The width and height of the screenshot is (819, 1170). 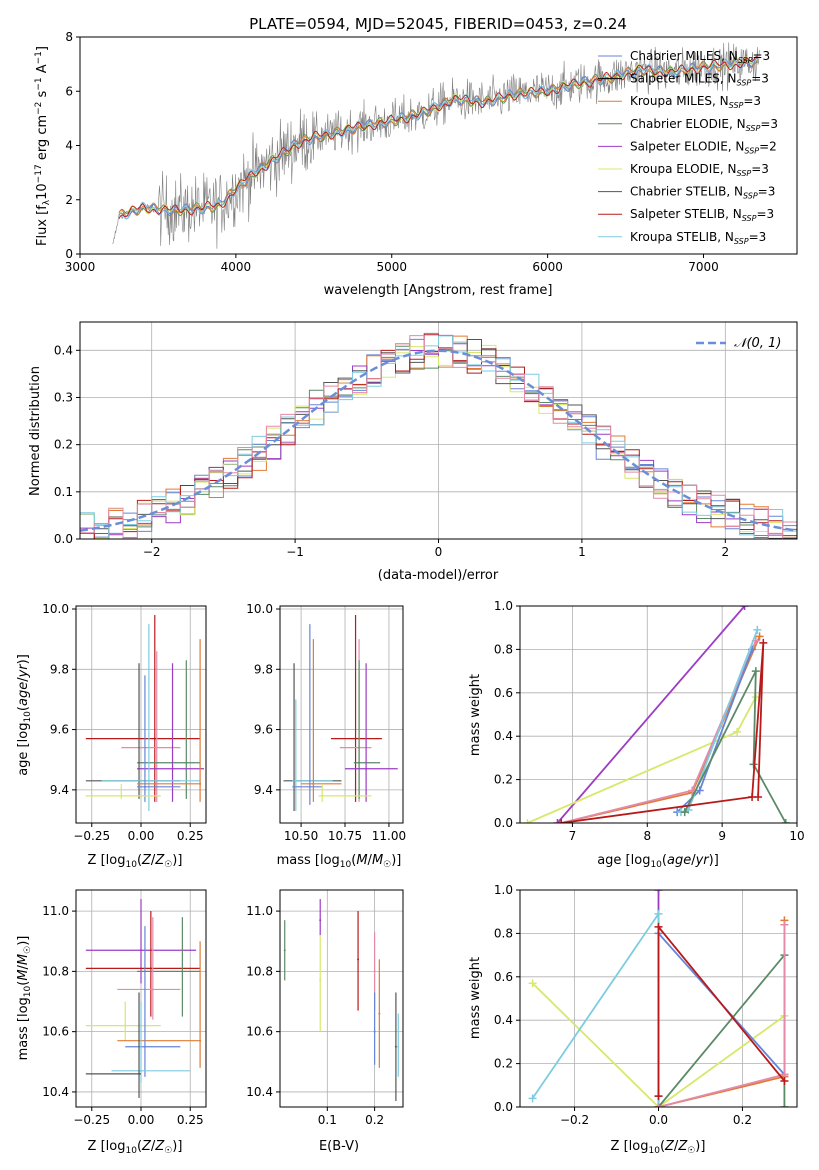 I want to click on mass-vs-z-ytick-label: 11.0, so click(x=55, y=911).